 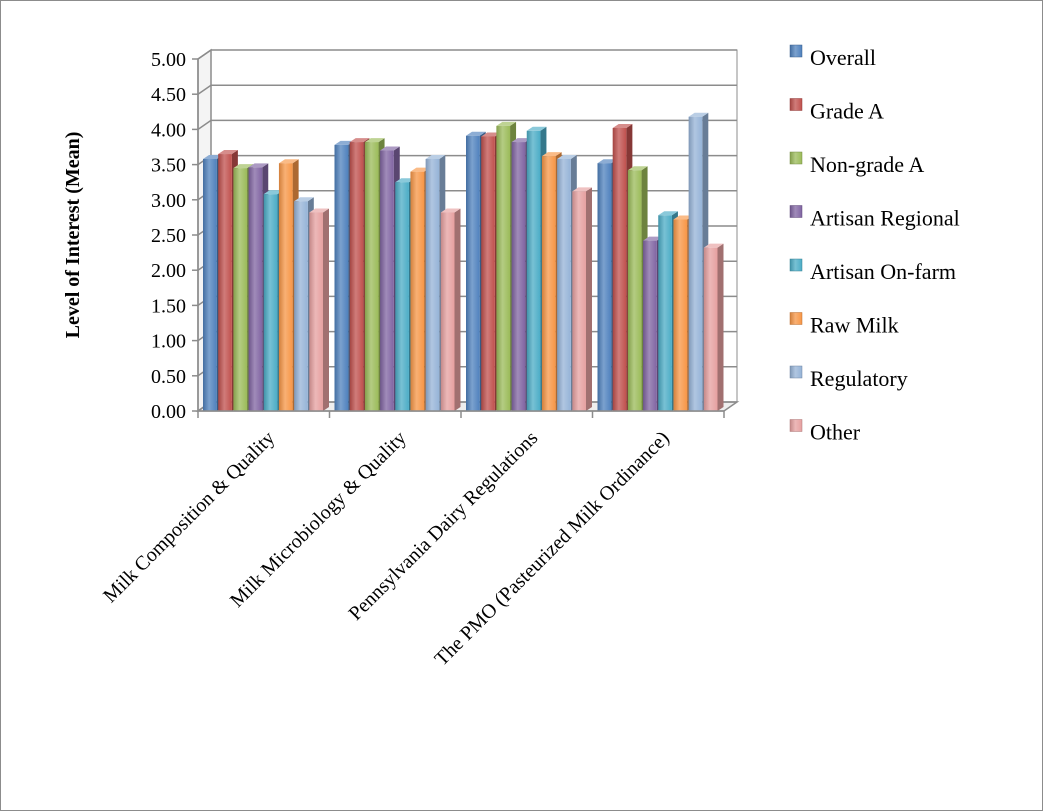 What do you see at coordinates (825, 432) in the screenshot?
I see `legend-item: Other` at bounding box center [825, 432].